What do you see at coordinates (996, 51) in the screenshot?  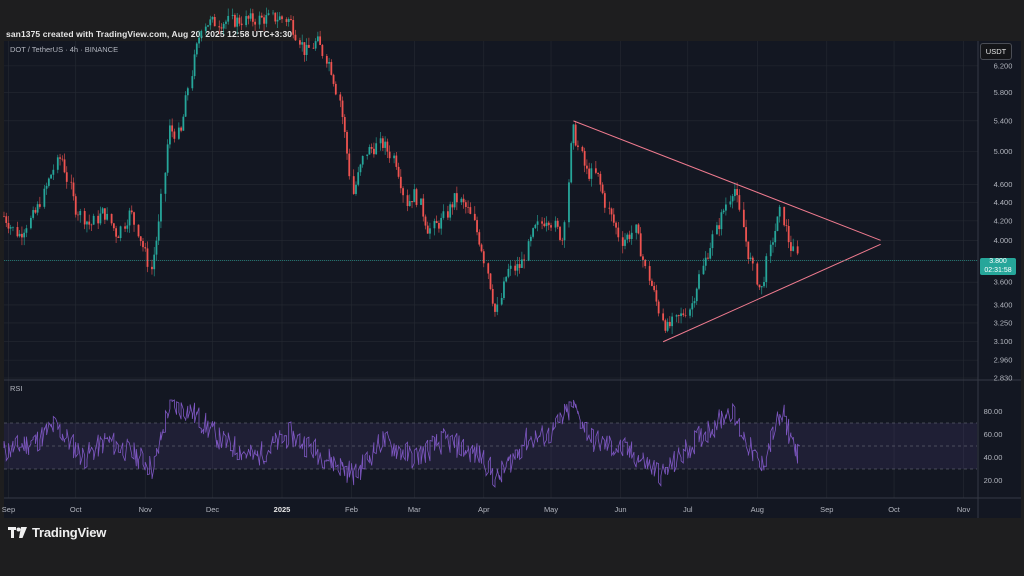 I see `currency-button: USDT` at bounding box center [996, 51].